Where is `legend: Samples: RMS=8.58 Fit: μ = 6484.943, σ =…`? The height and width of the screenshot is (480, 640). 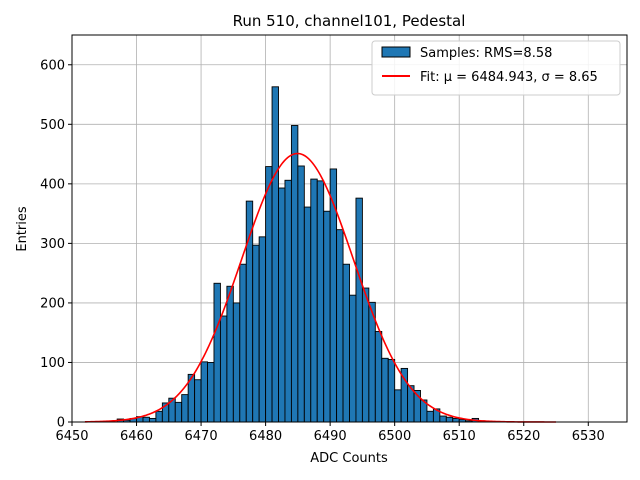 legend: Samples: RMS=8.58 Fit: μ = 6484.943, σ =… is located at coordinates (496, 68).